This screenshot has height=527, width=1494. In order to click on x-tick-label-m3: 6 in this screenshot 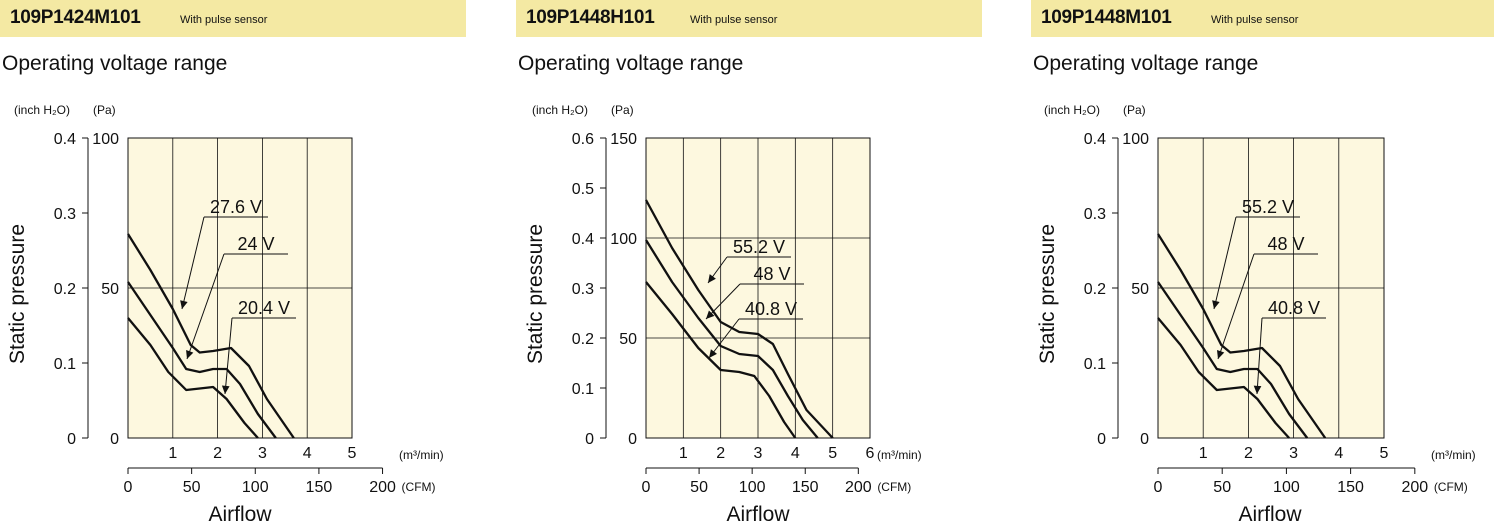, I will do `click(870, 453)`.